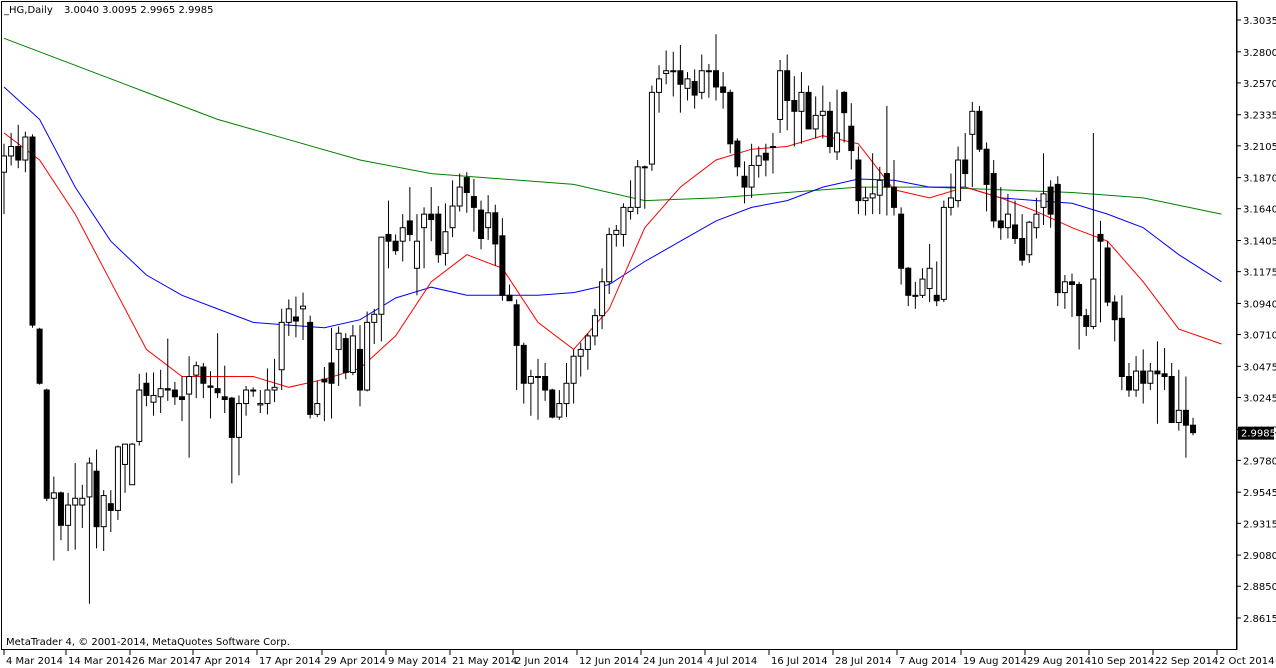 This screenshot has height=668, width=1276. What do you see at coordinates (1259, 84) in the screenshot?
I see `y-tick-label: 3.2570` at bounding box center [1259, 84].